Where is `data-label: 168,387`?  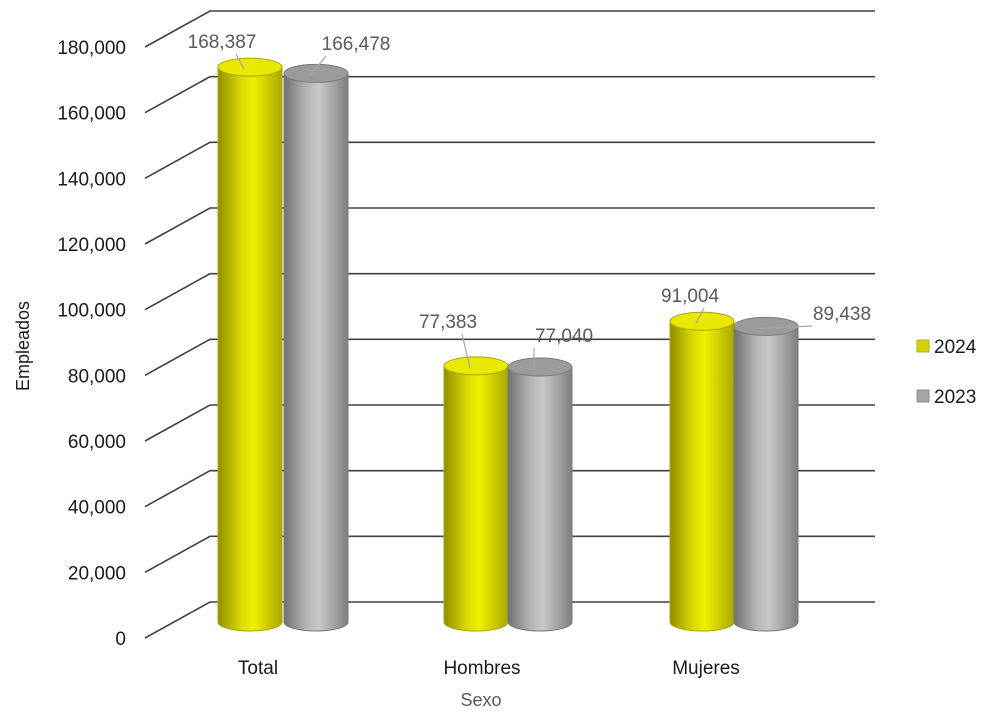 data-label: 168,387 is located at coordinates (222, 42).